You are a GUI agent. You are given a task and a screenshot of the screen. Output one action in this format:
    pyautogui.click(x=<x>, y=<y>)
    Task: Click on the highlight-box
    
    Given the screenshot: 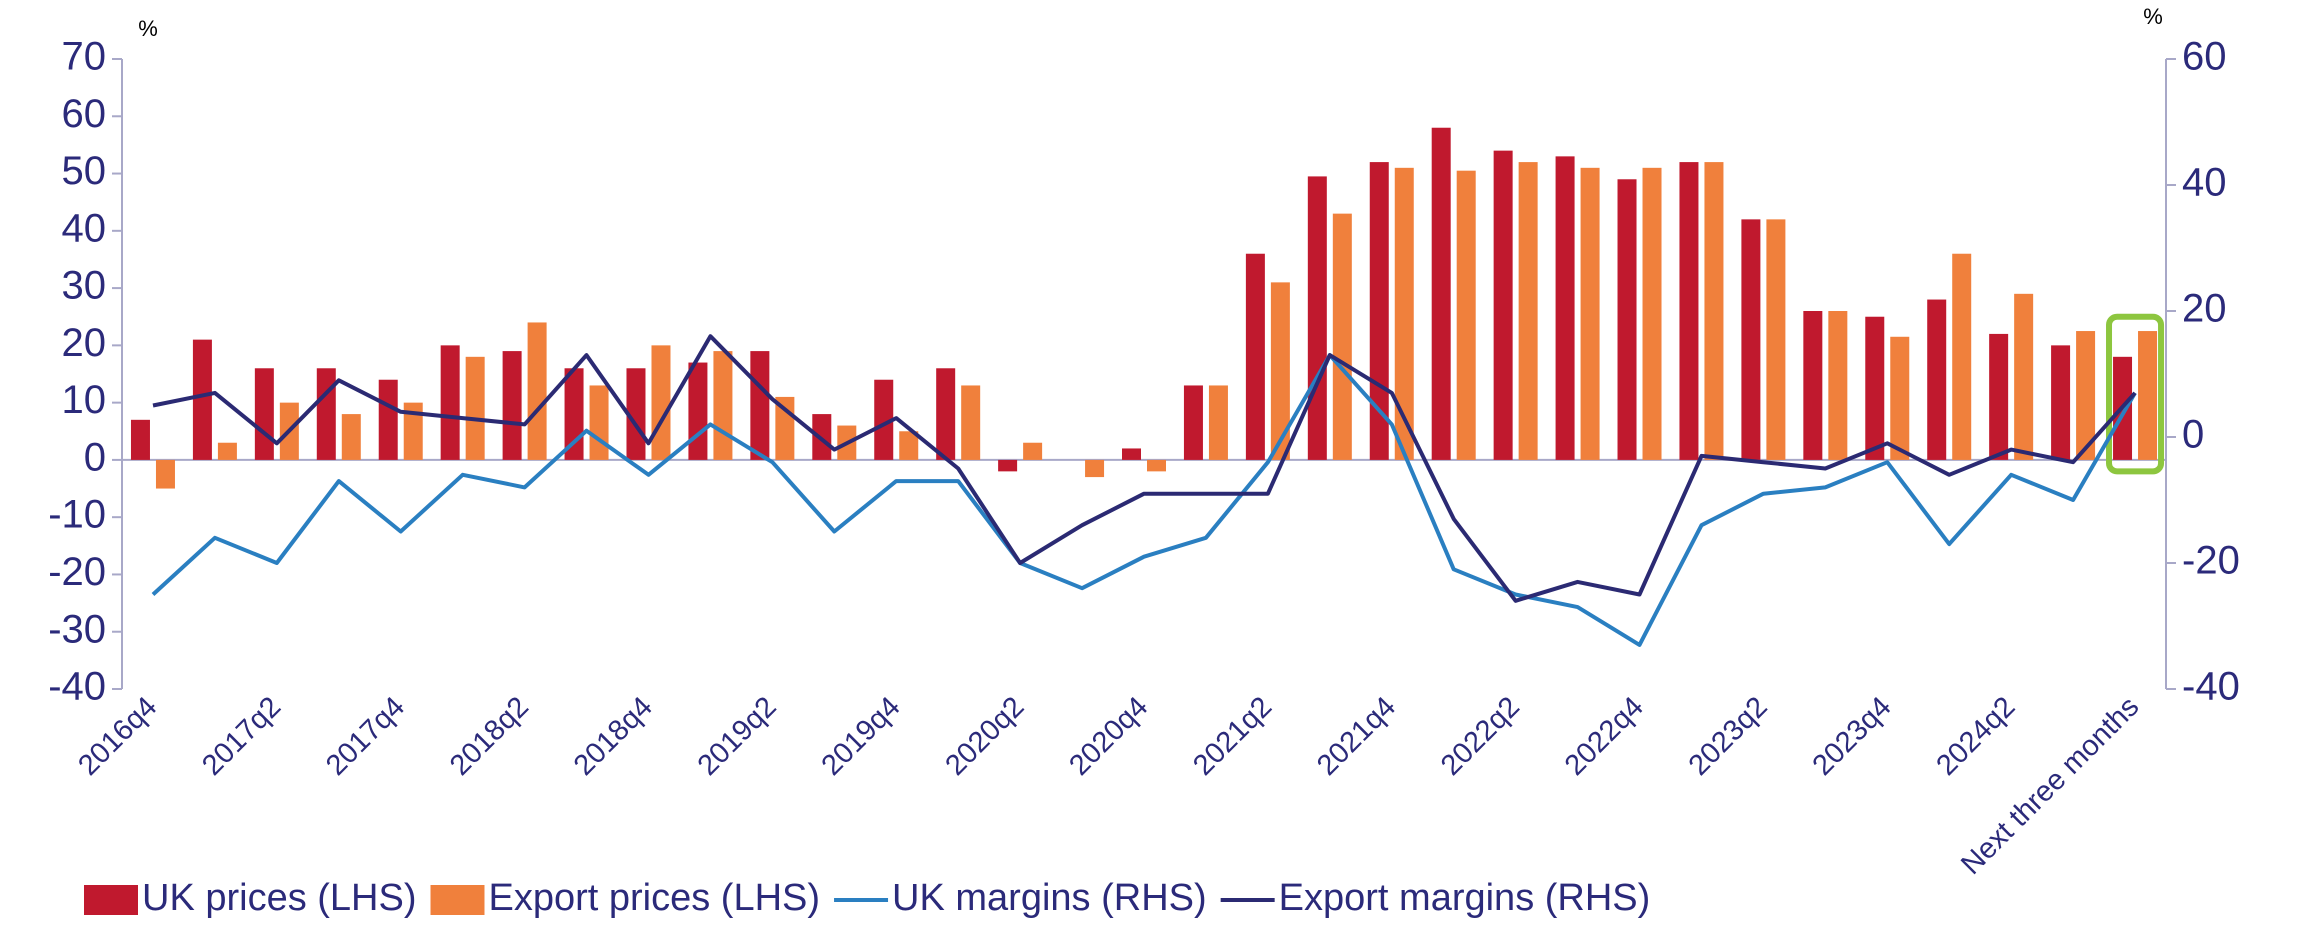 What is the action you would take?
    pyautogui.click(x=2135, y=394)
    